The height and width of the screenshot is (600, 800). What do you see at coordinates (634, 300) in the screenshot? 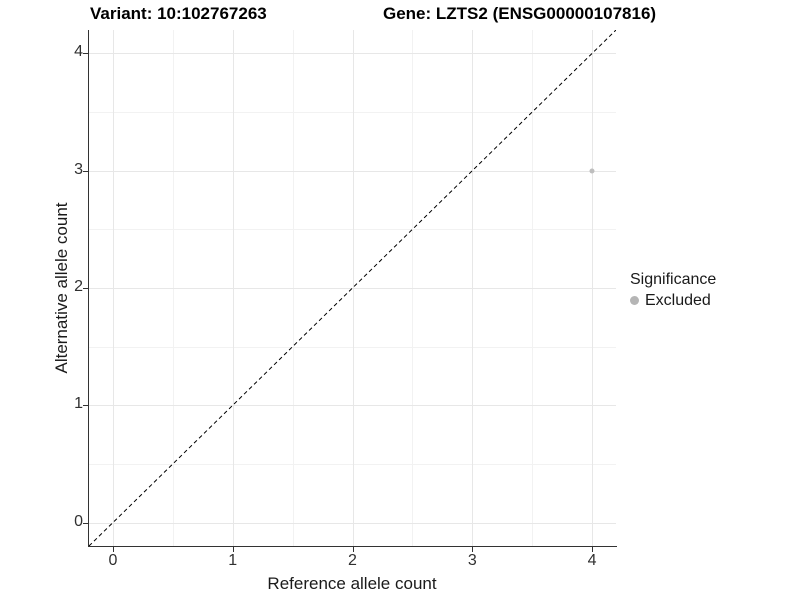
I see `legend-point-icon` at bounding box center [634, 300].